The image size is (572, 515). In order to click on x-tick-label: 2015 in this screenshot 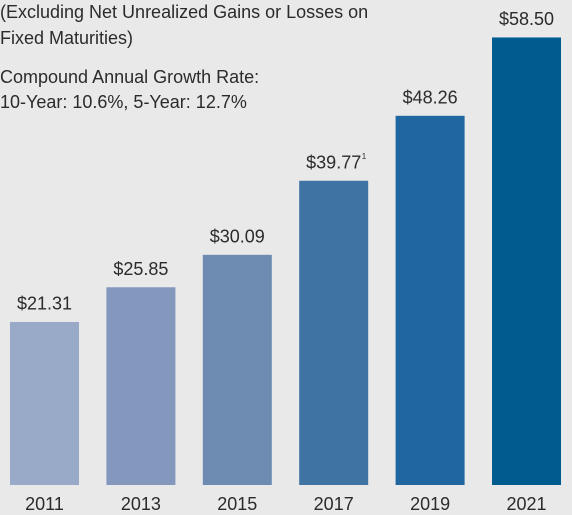, I will do `click(237, 504)`.